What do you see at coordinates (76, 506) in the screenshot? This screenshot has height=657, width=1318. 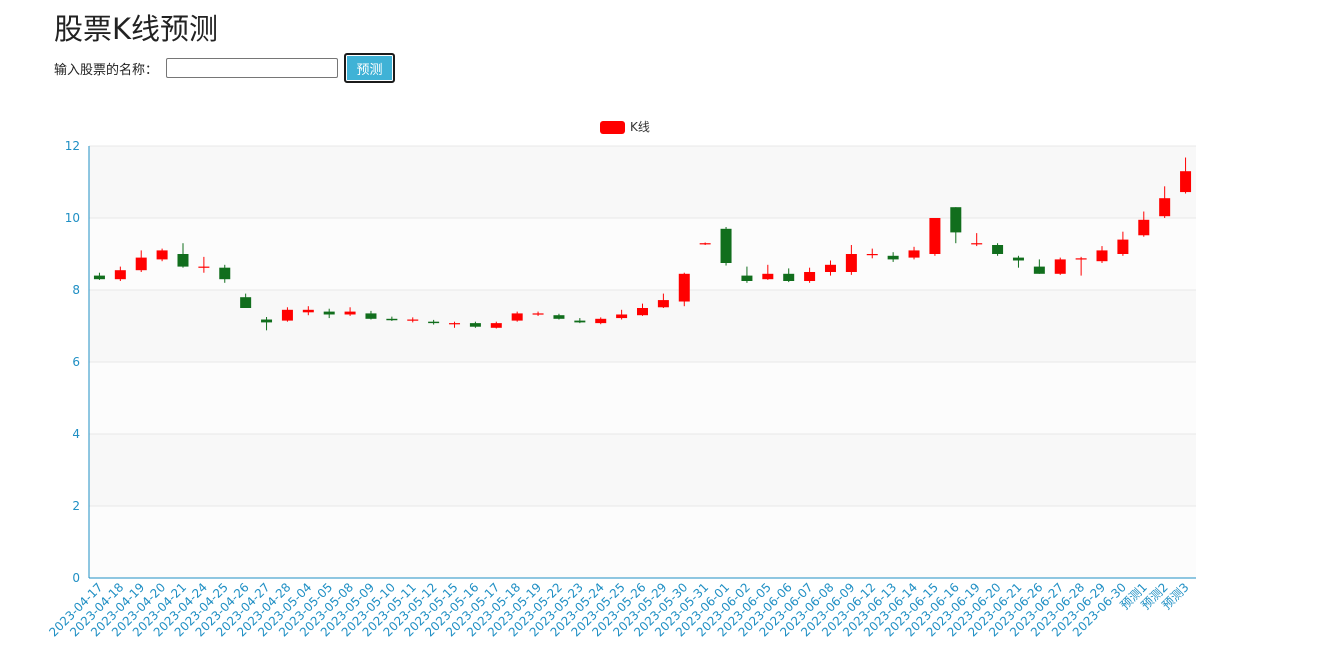 I see `y-tick-label: 2` at bounding box center [76, 506].